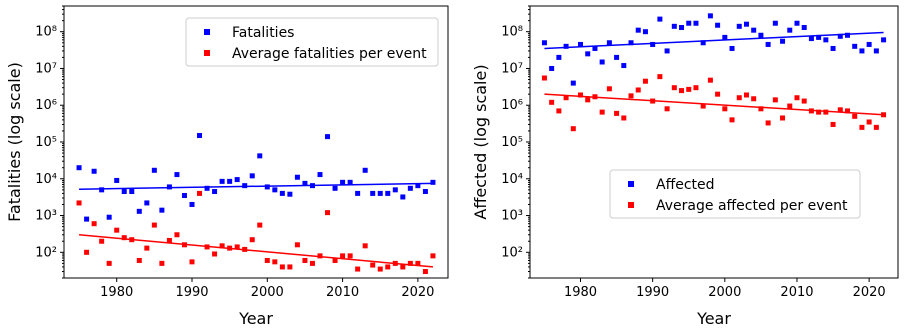 Image resolution: width=911 pixels, height=332 pixels. Describe the element at coordinates (256, 186) in the screenshot. I see `trend-line` at that location.